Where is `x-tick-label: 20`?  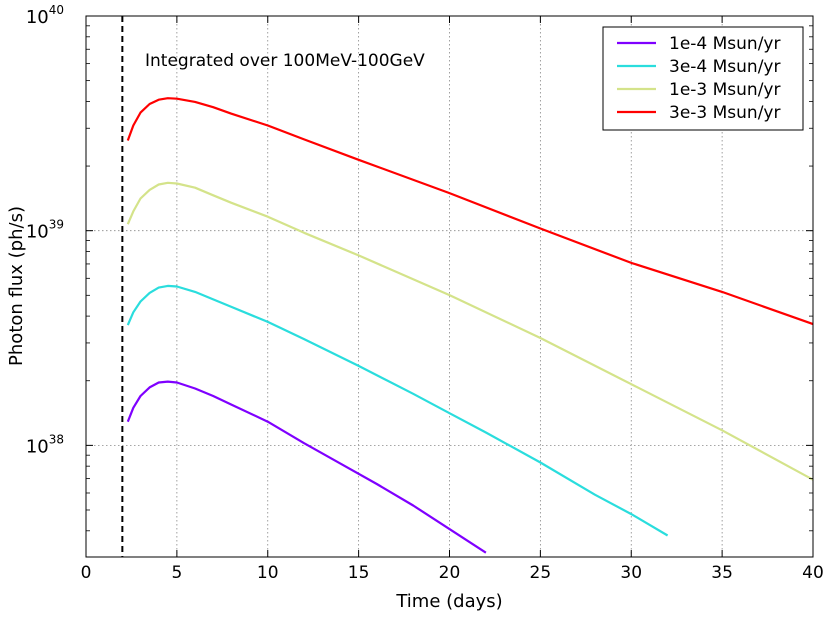 x-tick-label: 20 is located at coordinates (450, 573).